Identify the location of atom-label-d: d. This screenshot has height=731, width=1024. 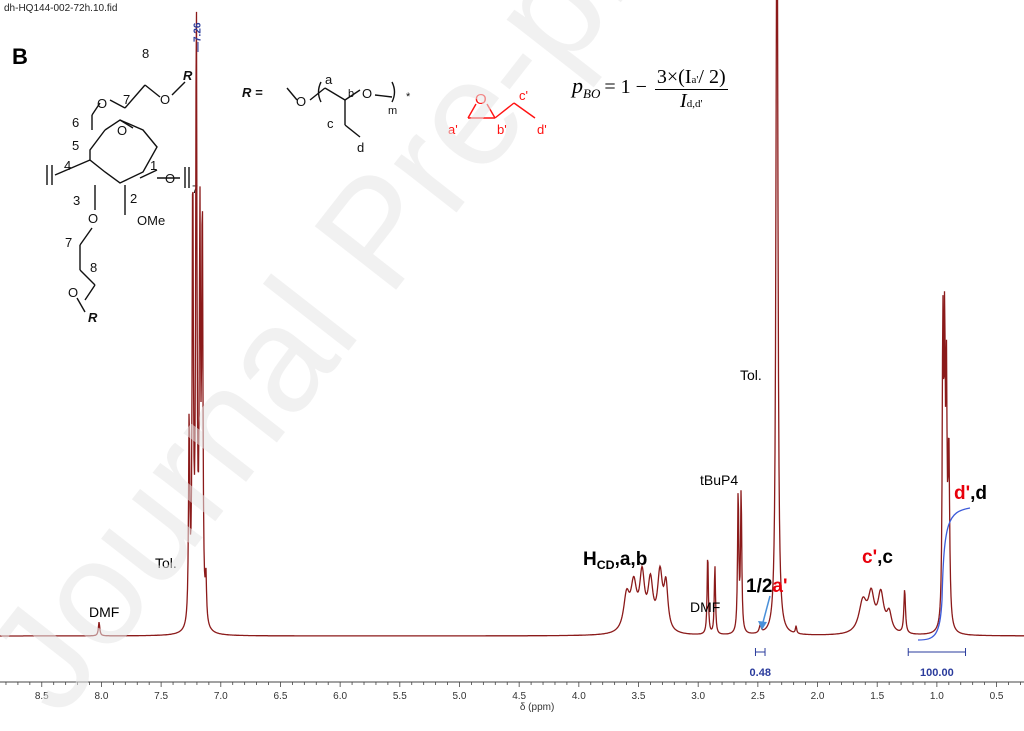
(360, 147).